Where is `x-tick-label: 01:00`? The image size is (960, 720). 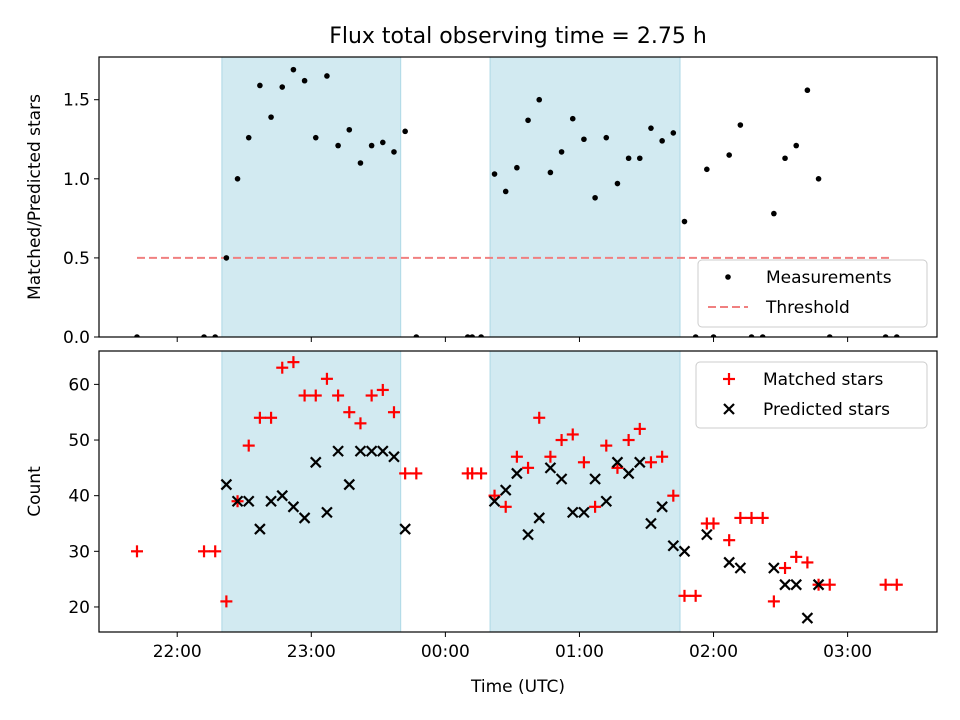
x-tick-label: 01:00 is located at coordinates (579, 652).